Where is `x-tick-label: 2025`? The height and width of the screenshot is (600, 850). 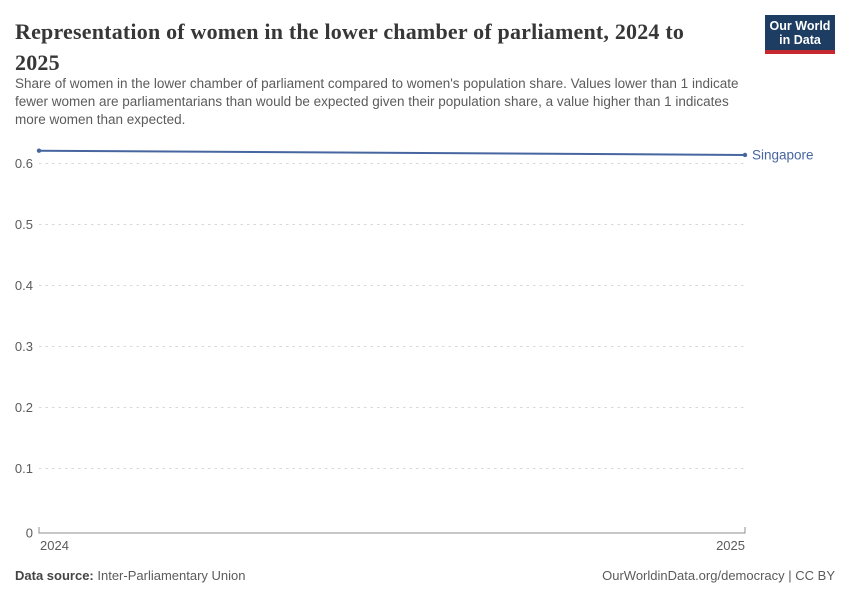
x-tick-label: 2025 is located at coordinates (730, 545).